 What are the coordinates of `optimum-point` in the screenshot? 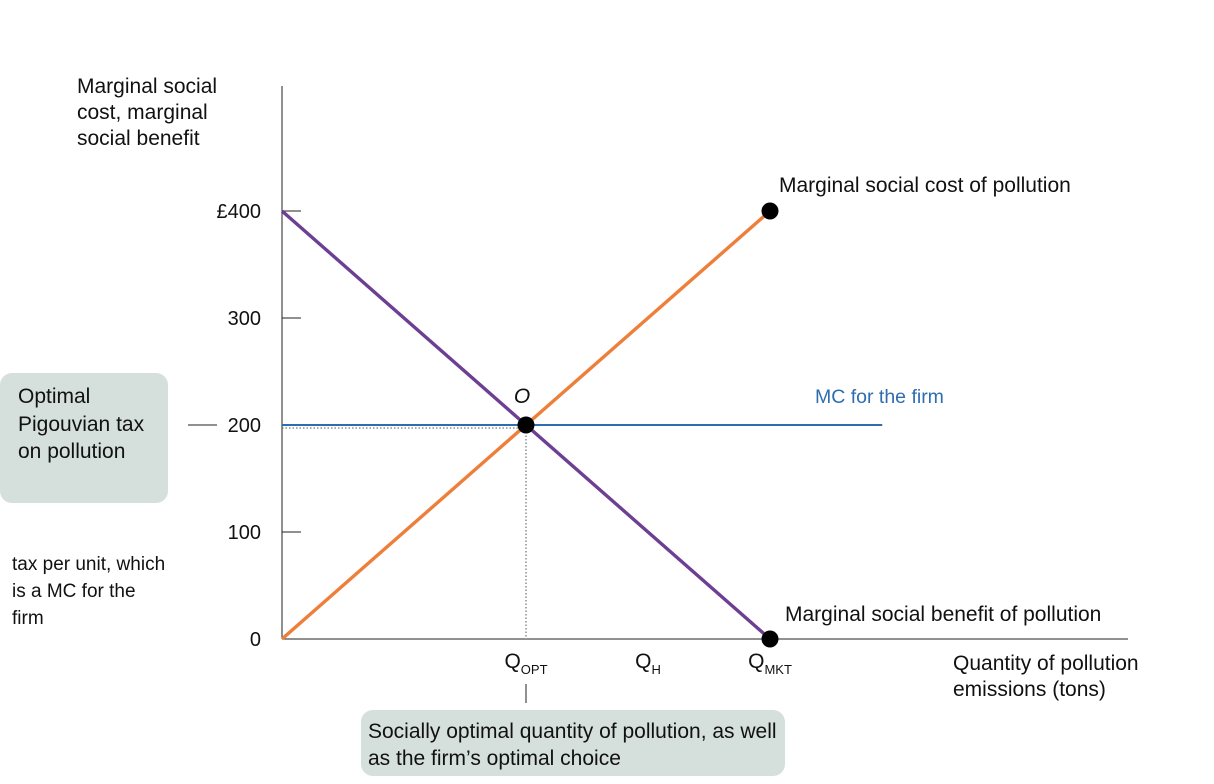 It's located at (526, 425).